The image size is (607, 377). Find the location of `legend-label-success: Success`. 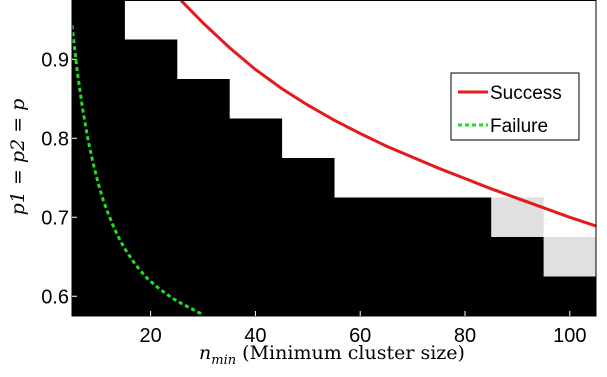

legend-label-success: Success is located at coordinates (526, 93).